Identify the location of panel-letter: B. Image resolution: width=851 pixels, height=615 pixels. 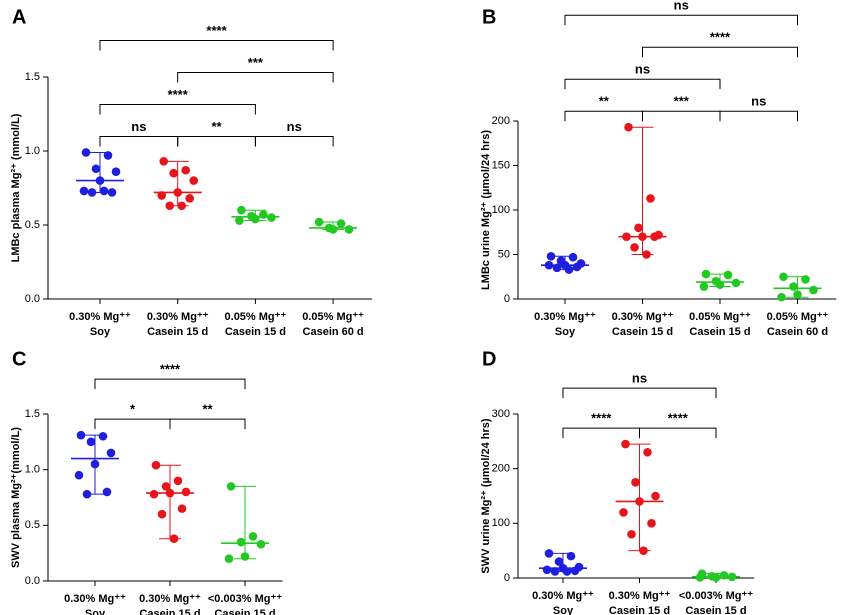
(489, 17).